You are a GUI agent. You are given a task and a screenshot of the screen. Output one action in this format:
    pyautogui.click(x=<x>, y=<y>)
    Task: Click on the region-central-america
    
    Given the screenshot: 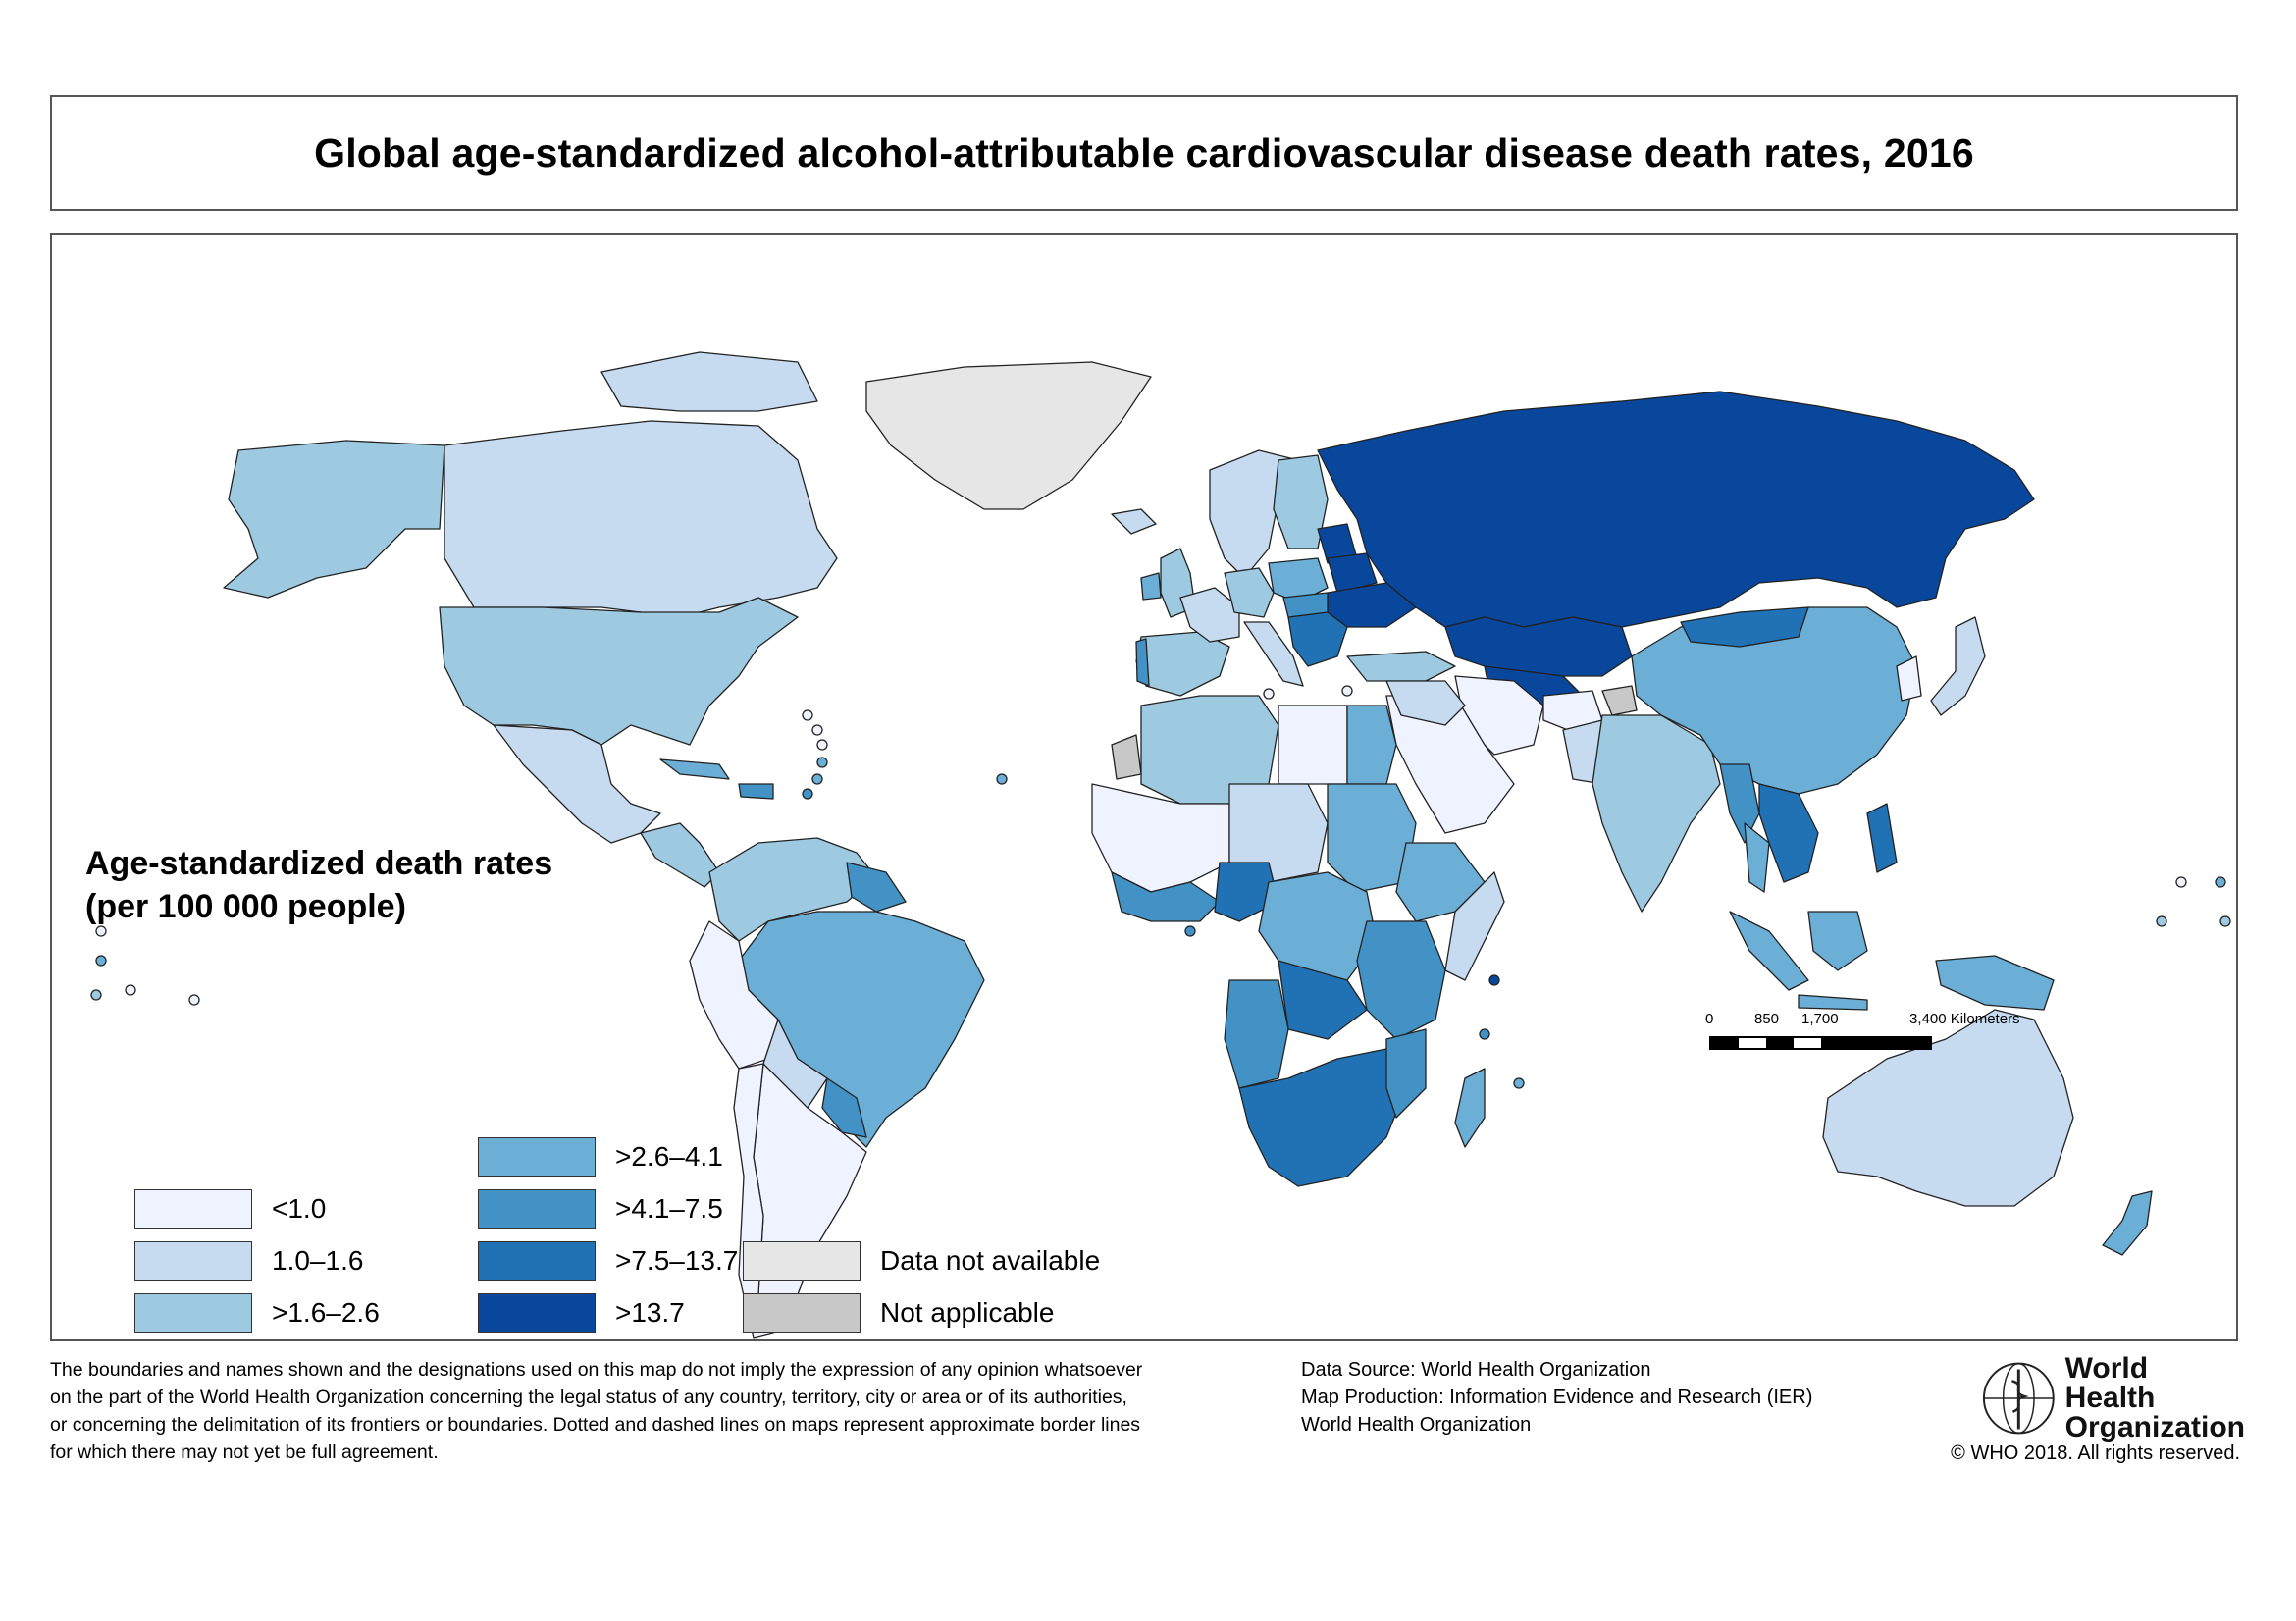 What is the action you would take?
    pyautogui.click(x=680, y=855)
    